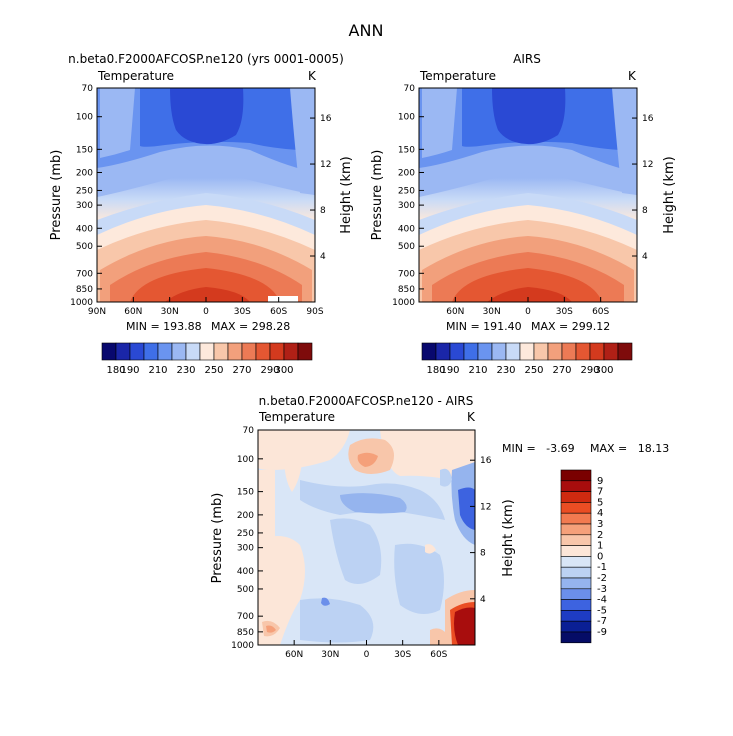 This screenshot has width=733, height=736. Describe the element at coordinates (206, 195) in the screenshot. I see `panel-model-contours` at that location.